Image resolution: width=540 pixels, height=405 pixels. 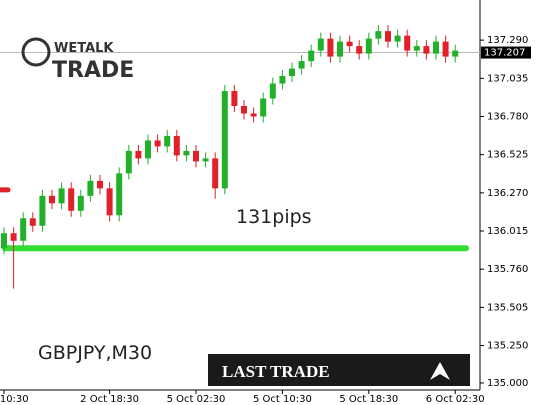 What do you see at coordinates (93, 70) in the screenshot?
I see `logo-bottom: TRADE` at bounding box center [93, 70].